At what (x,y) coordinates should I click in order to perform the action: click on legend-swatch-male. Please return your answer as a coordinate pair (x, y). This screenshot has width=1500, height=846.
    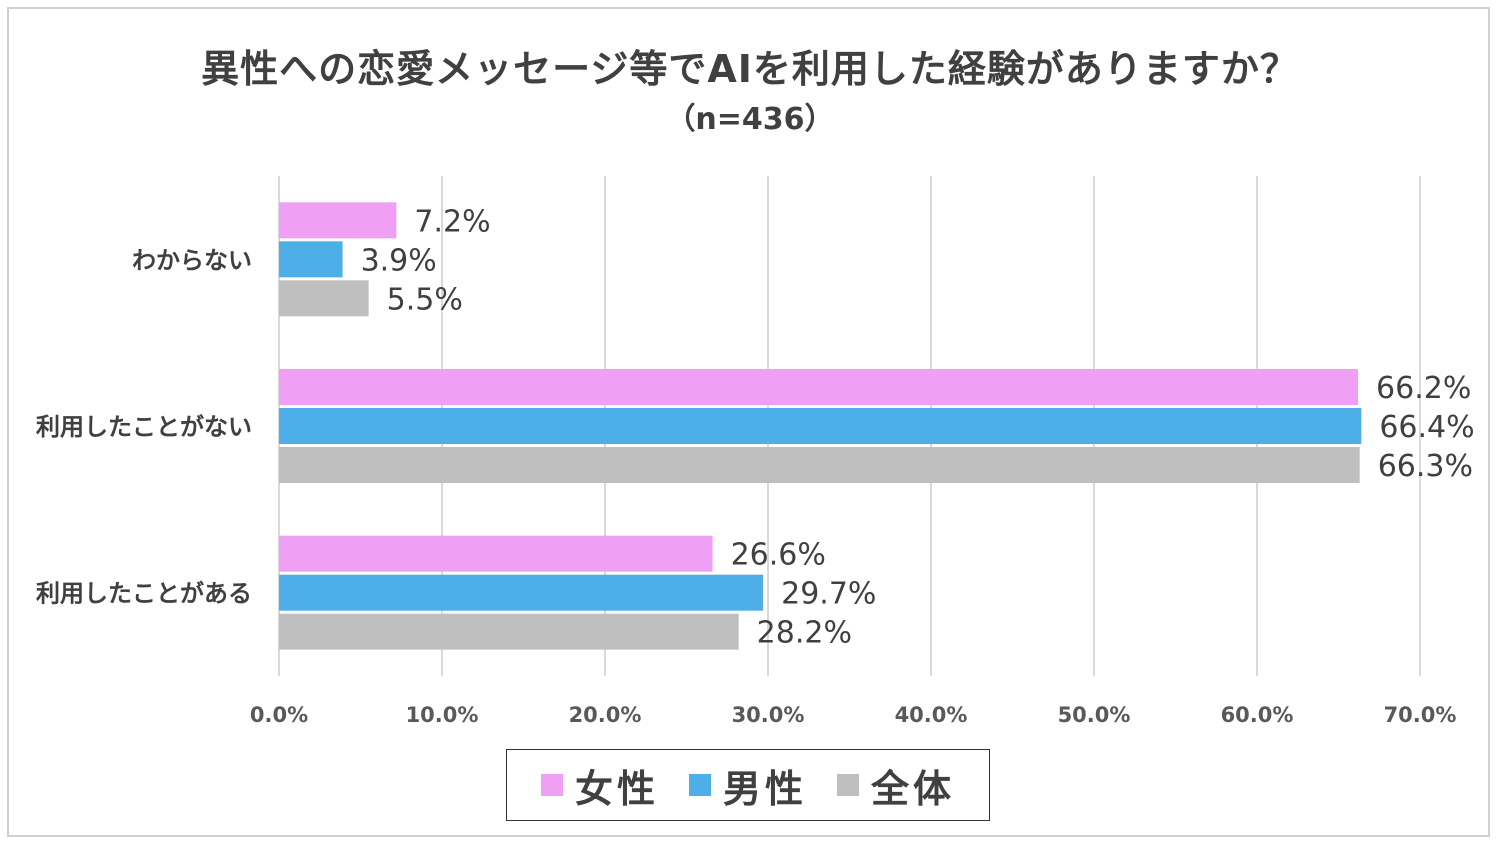
    Looking at the image, I should click on (699, 785).